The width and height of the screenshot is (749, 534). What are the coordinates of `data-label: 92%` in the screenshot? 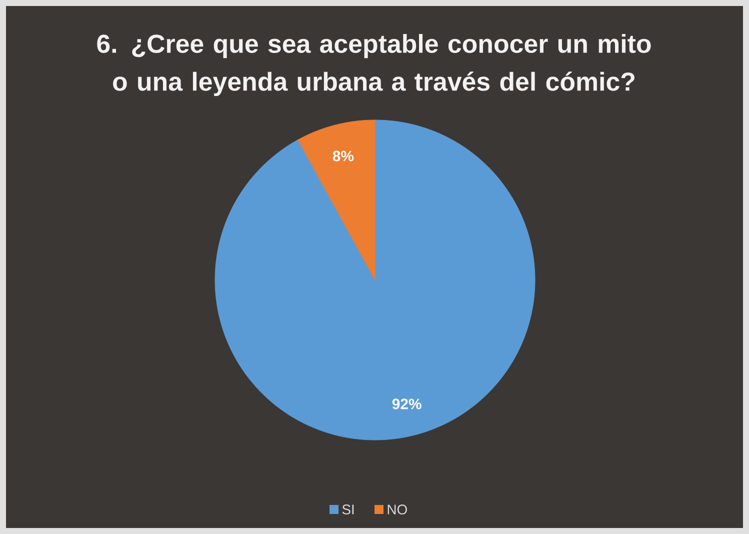 It's located at (407, 404).